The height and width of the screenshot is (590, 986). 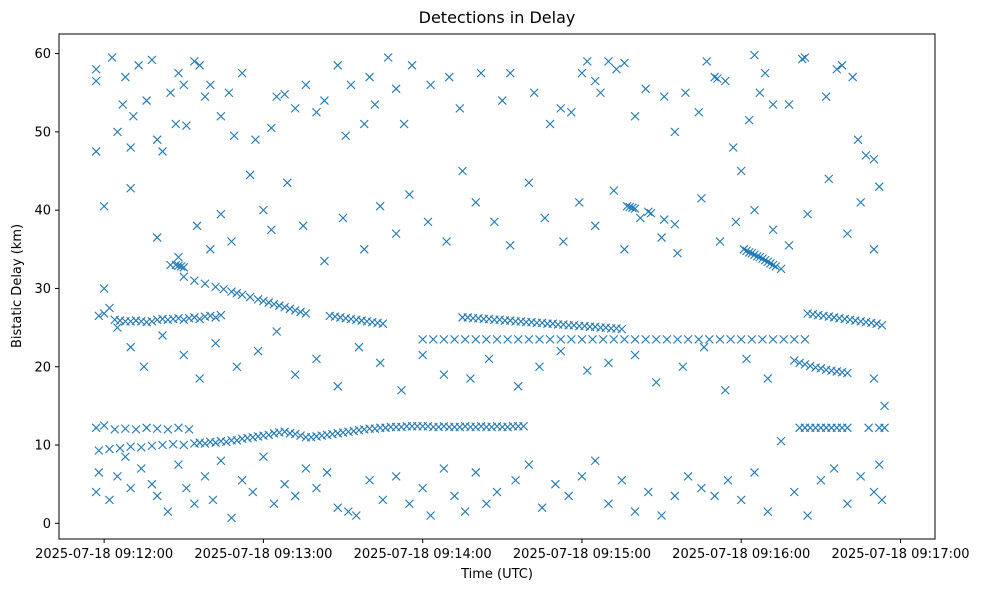 What do you see at coordinates (46, 289) in the screenshot?
I see `y-axis: 0 10 20 30 40 50 60` at bounding box center [46, 289].